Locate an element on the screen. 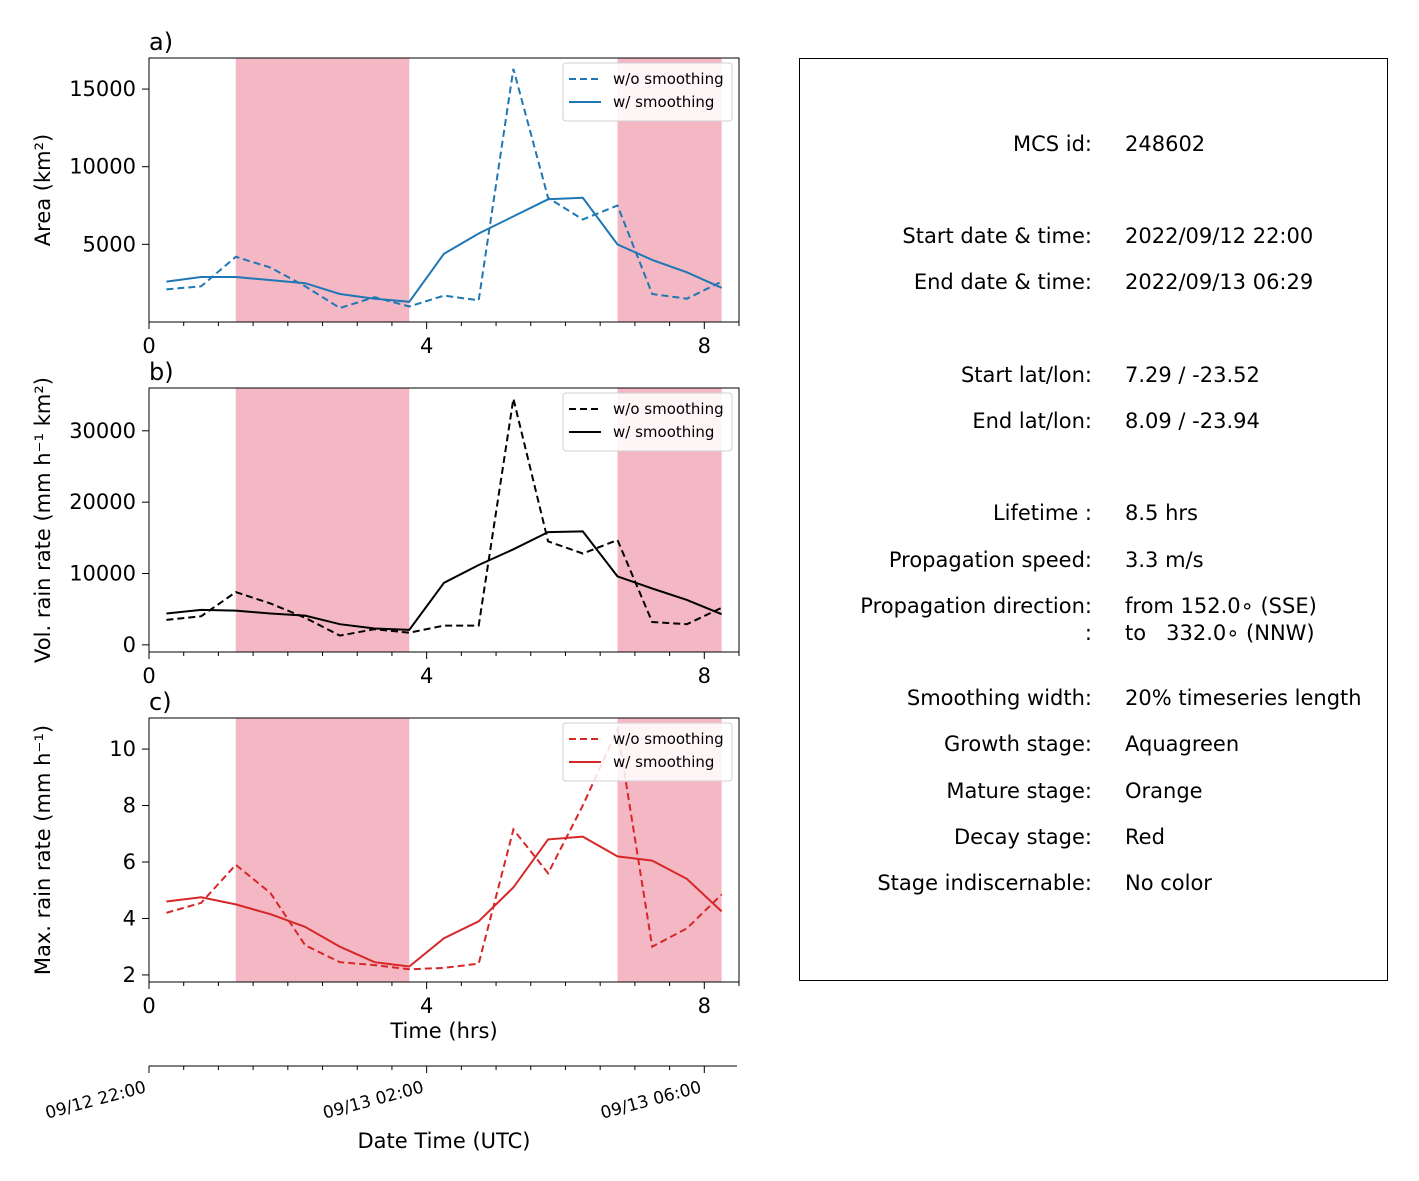 The height and width of the screenshot is (1181, 1419). info-label-lifetime: Lifetime : is located at coordinates (1042, 513).